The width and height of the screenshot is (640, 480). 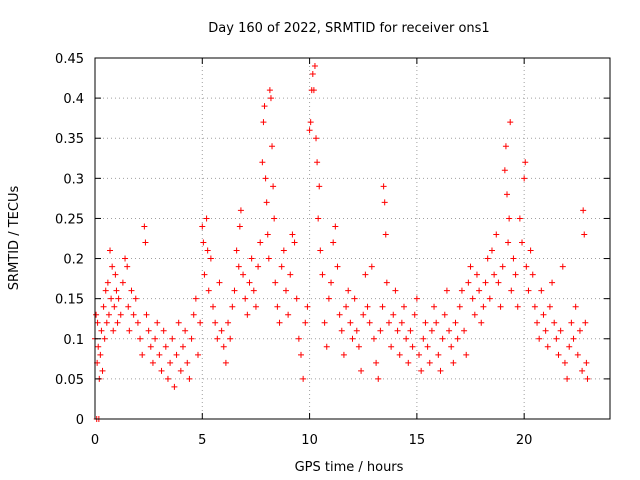 What do you see at coordinates (524, 440) in the screenshot?
I see `x-tick-label: 20` at bounding box center [524, 440].